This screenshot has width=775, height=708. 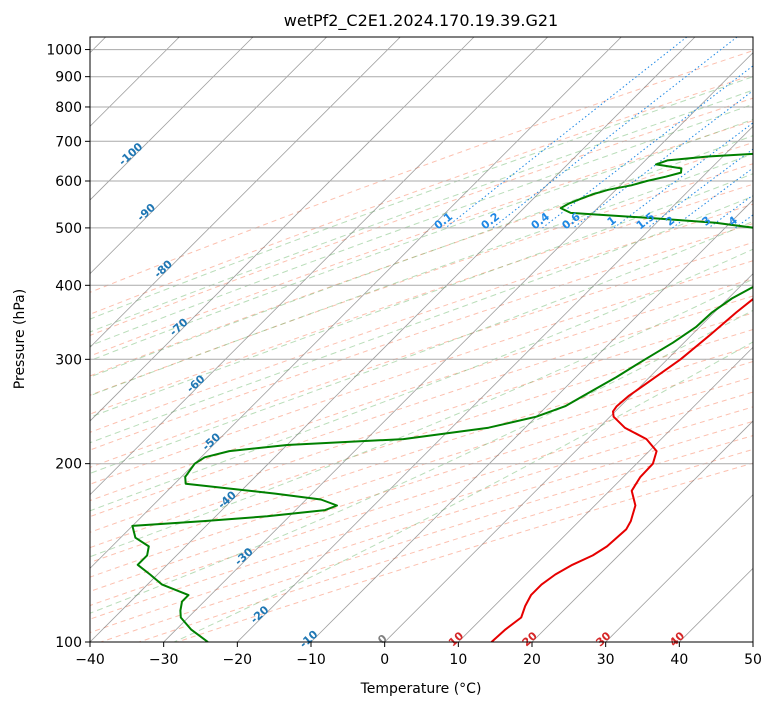 I want to click on y-axis: 100 200 300 400 500 600 700 800 900 1000, so click(x=68, y=347).